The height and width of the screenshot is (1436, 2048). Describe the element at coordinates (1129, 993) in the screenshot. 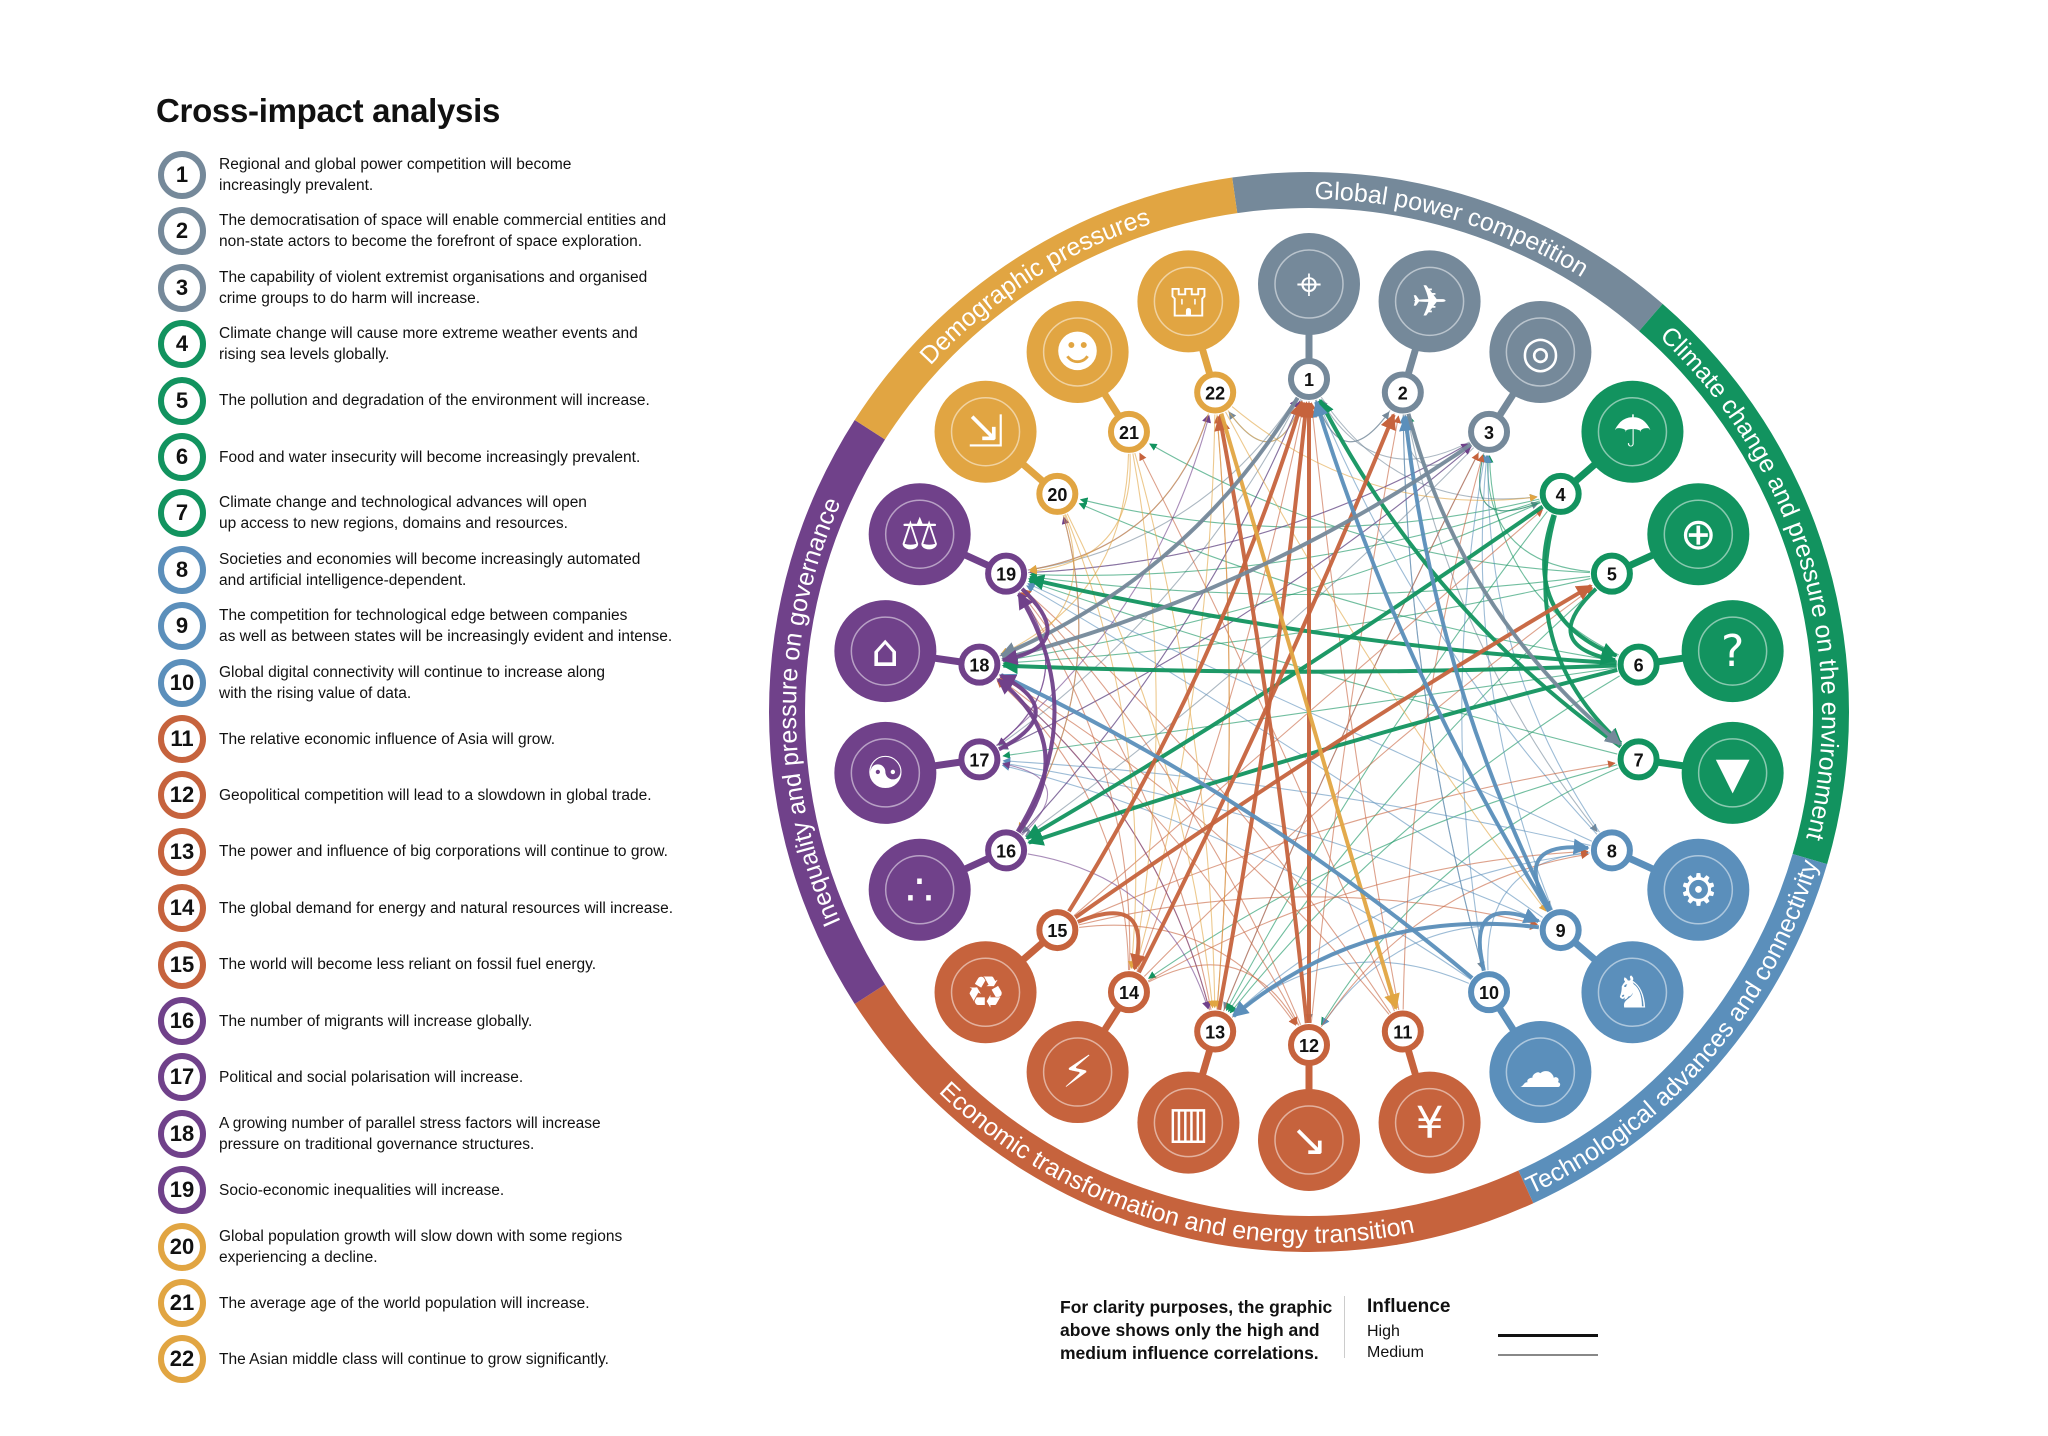

I see `node-number: 14` at that location.